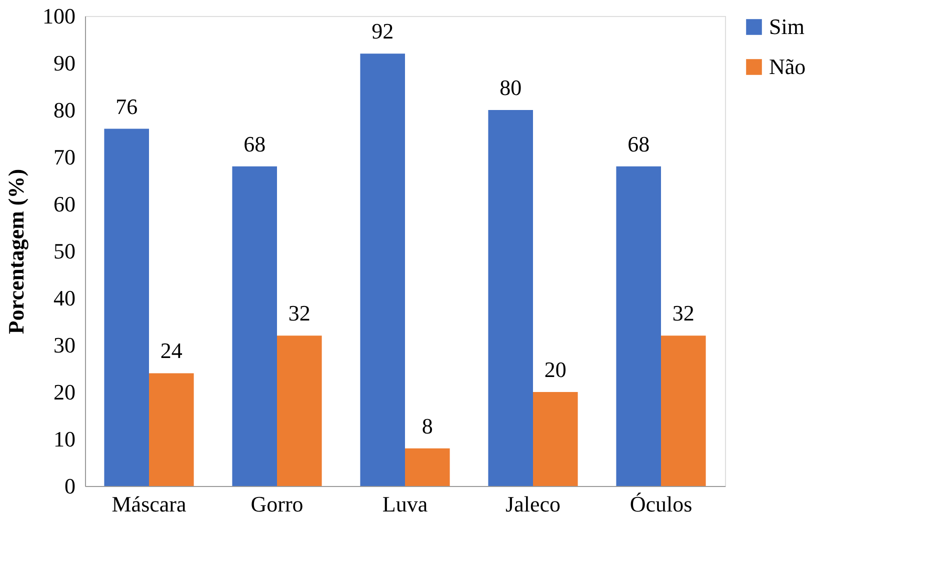 This screenshot has height=581, width=940. I want to click on data-label: 76, so click(127, 106).